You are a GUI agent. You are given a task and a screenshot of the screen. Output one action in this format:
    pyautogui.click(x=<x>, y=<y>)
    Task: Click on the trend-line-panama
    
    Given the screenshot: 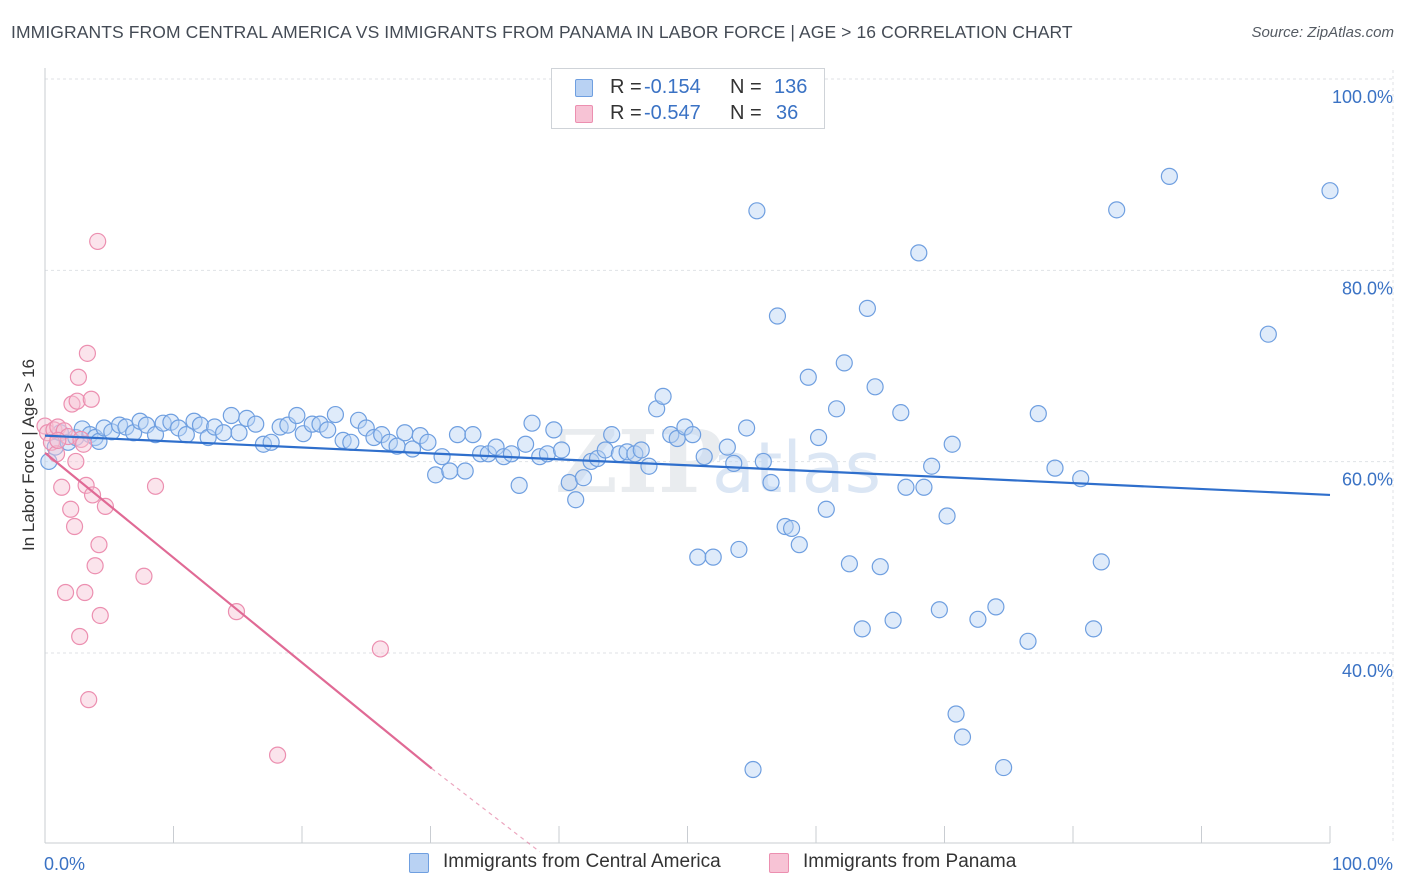 What is the action you would take?
    pyautogui.click(x=238, y=610)
    